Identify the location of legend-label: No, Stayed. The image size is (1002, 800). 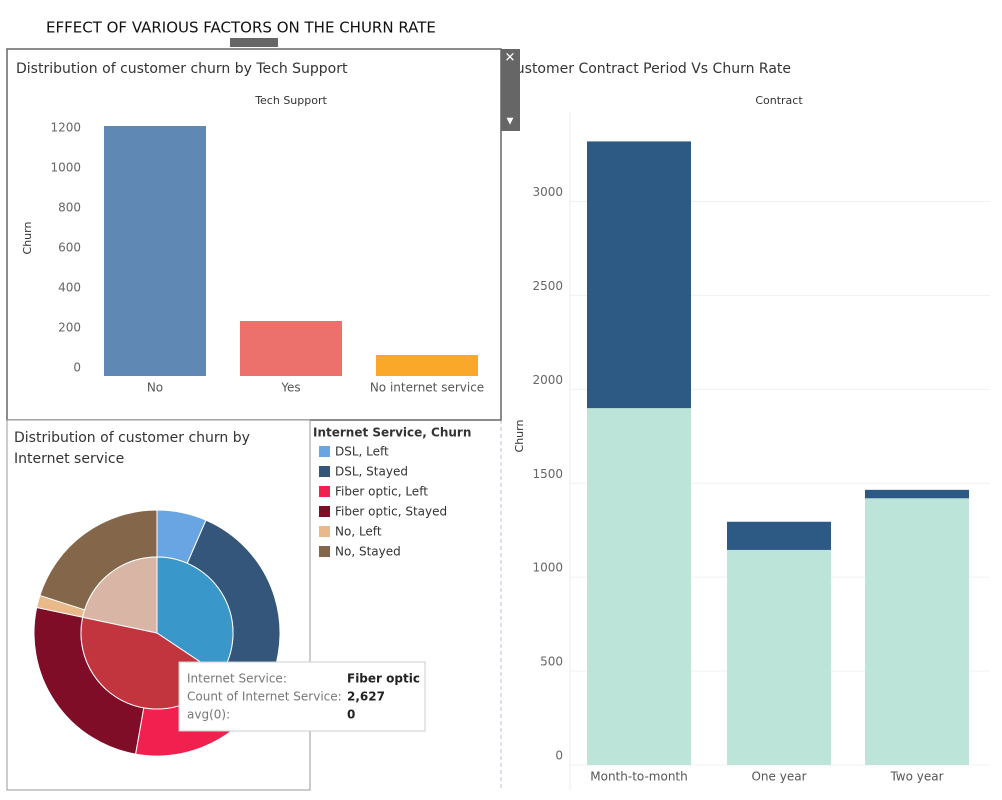
(368, 552).